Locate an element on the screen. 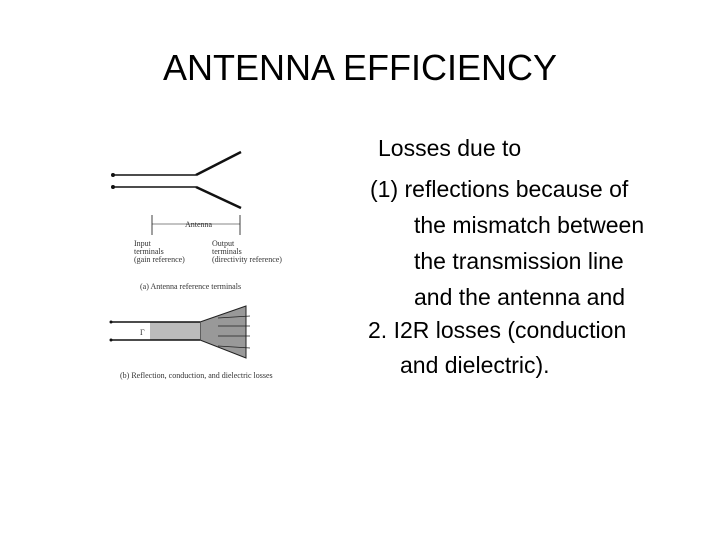 This screenshot has width=720, height=540. figure-b is located at coordinates (180, 332).